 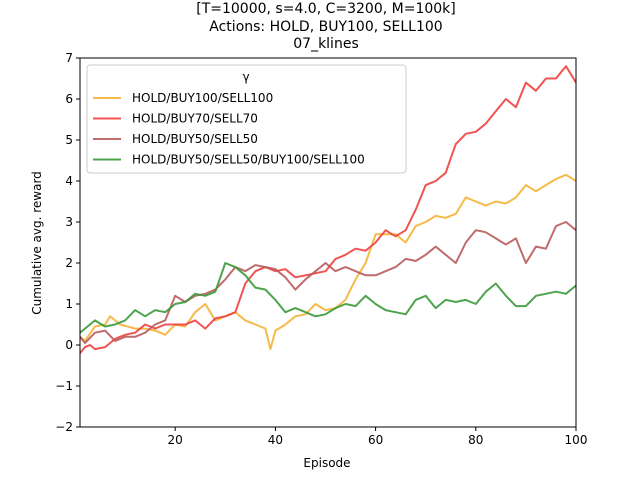 What do you see at coordinates (64, 386) in the screenshot?
I see `y-tick-label: −1` at bounding box center [64, 386].